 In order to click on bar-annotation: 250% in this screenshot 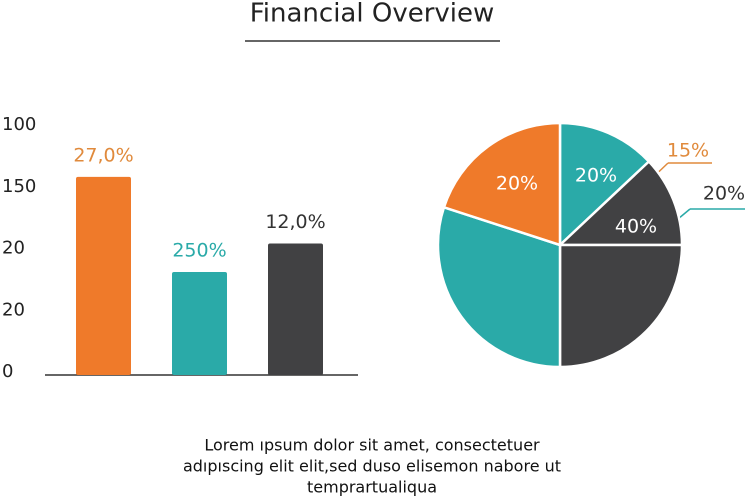, I will do `click(199, 250)`.